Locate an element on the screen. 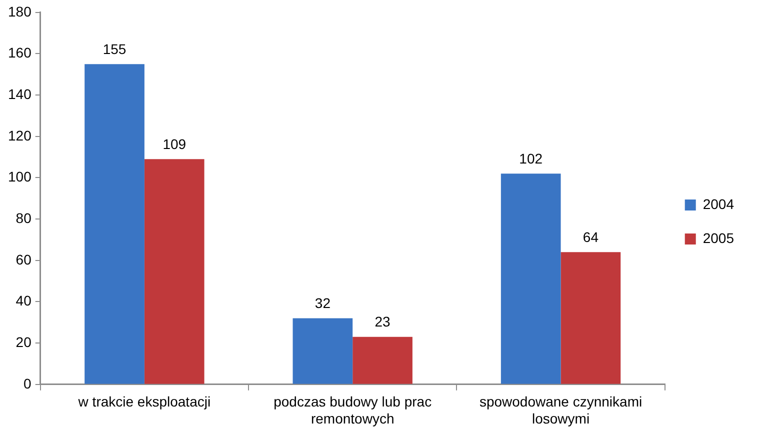  legend-label: 2005 is located at coordinates (718, 238).